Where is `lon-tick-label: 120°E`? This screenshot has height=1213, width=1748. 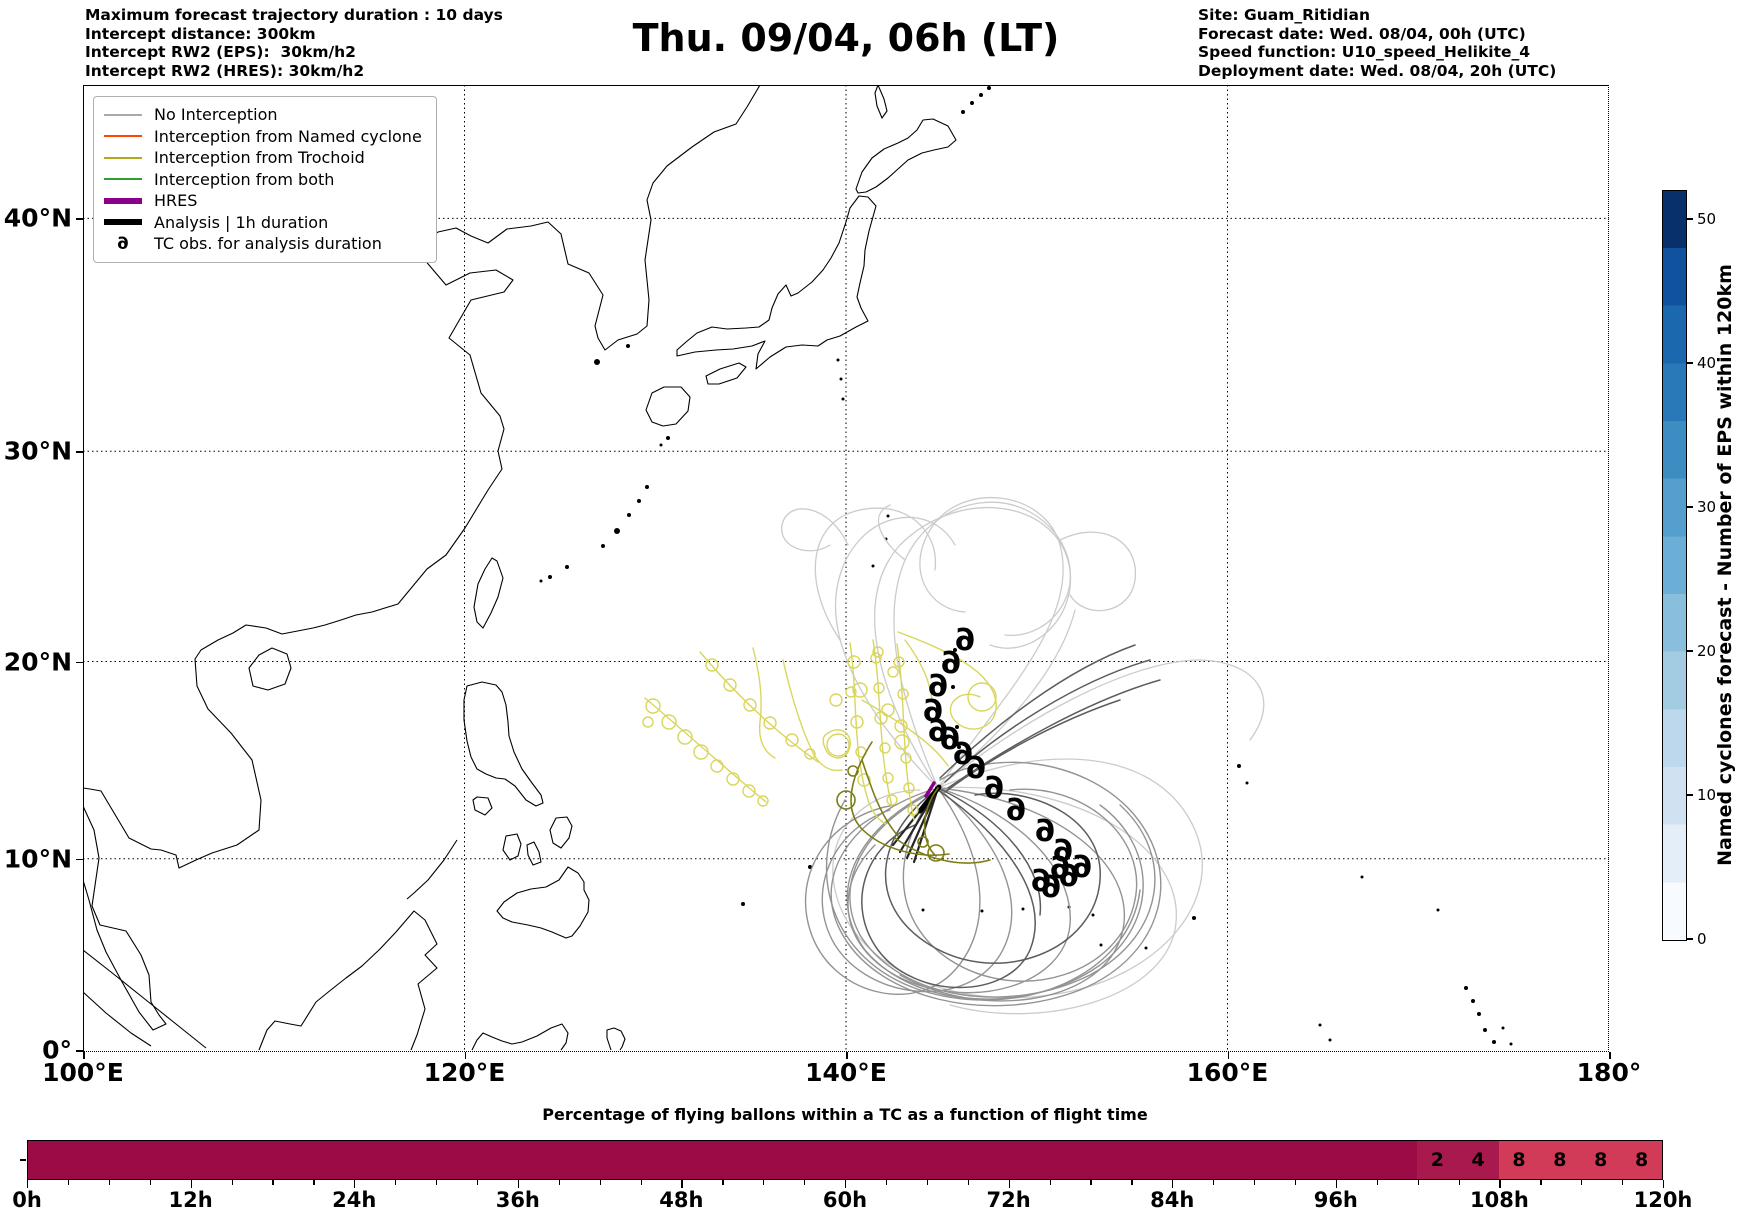 lon-tick-label: 120°E is located at coordinates (464, 1072).